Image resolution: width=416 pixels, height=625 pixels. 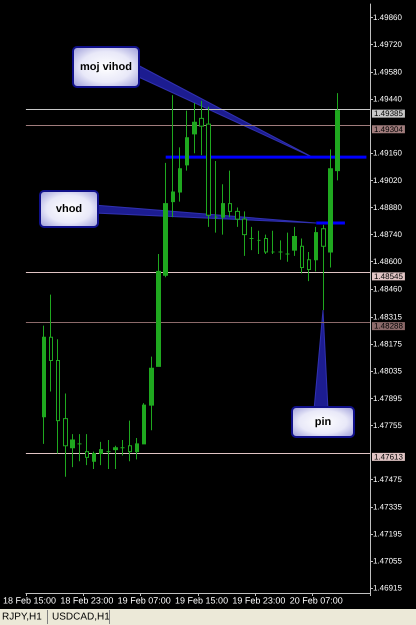 I want to click on x-tick-label: 19 Feb 23:00, so click(x=259, y=601).